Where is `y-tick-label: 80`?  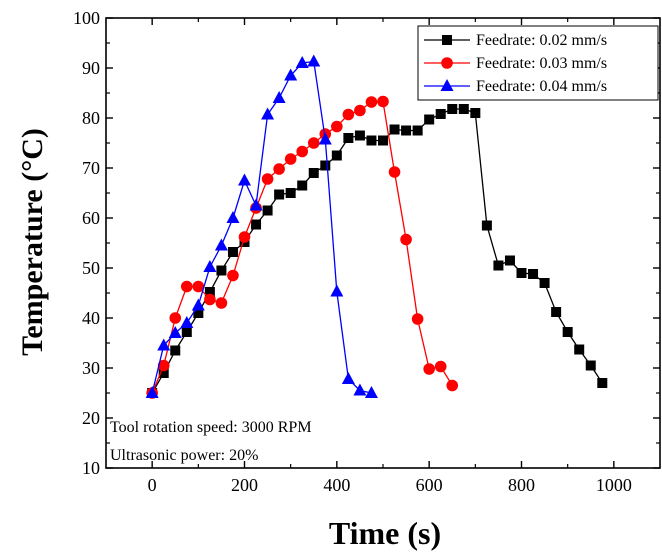 y-tick-label: 80 is located at coordinates (91, 118).